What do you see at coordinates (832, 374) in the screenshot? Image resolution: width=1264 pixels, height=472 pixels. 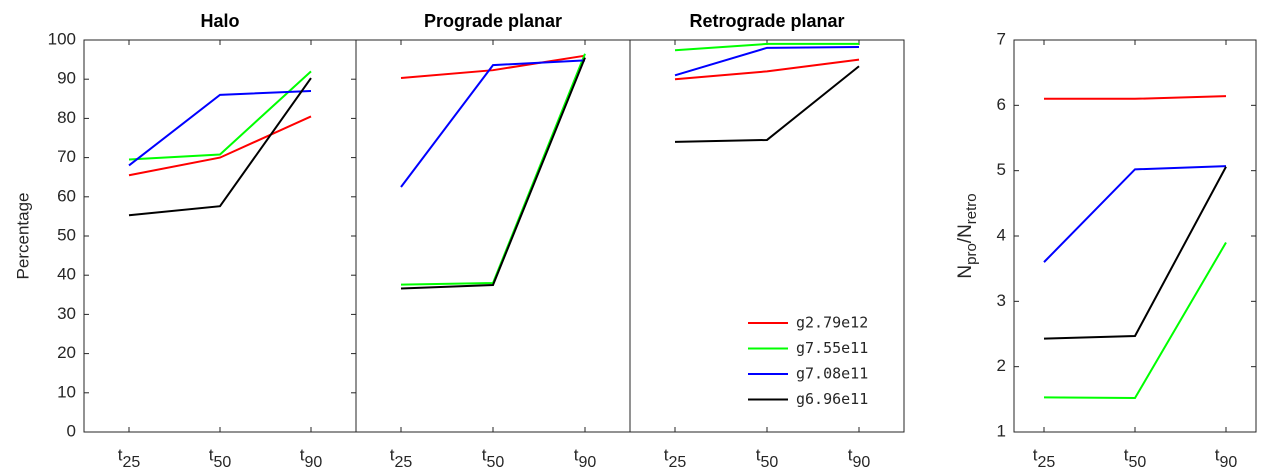 I see `legend-label: g7.08e11` at bounding box center [832, 374].